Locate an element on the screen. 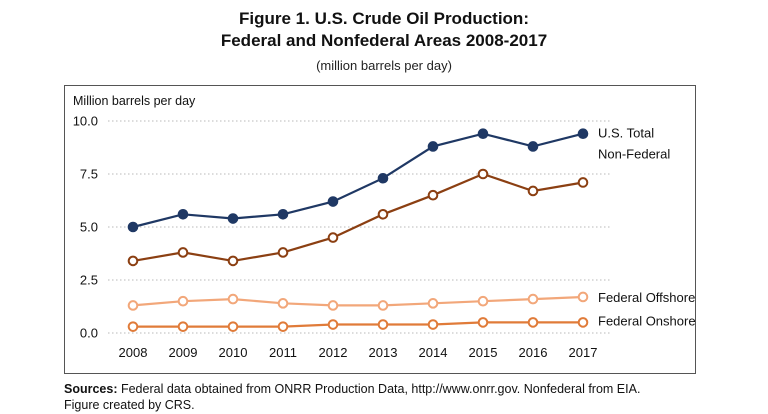 Image resolution: width=768 pixels, height=414 pixels. series-line-non-federal is located at coordinates (358, 217).